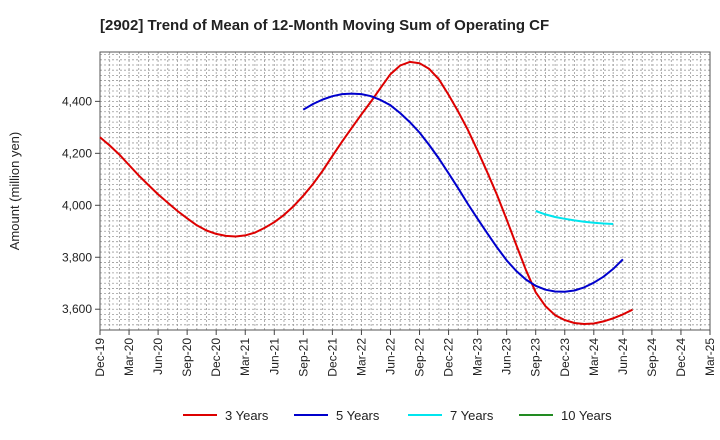  I want to click on x-tick-label: Jun-24, so click(623, 356).